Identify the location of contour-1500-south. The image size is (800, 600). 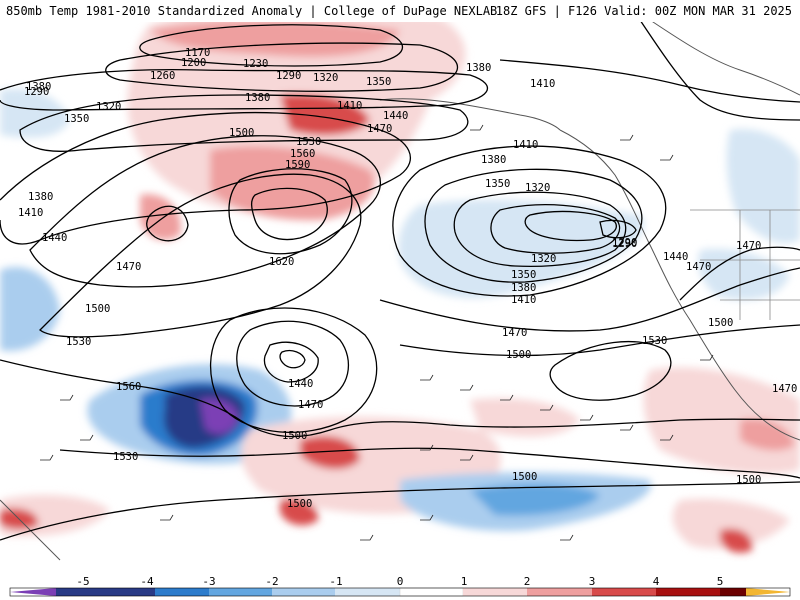
(400, 511).